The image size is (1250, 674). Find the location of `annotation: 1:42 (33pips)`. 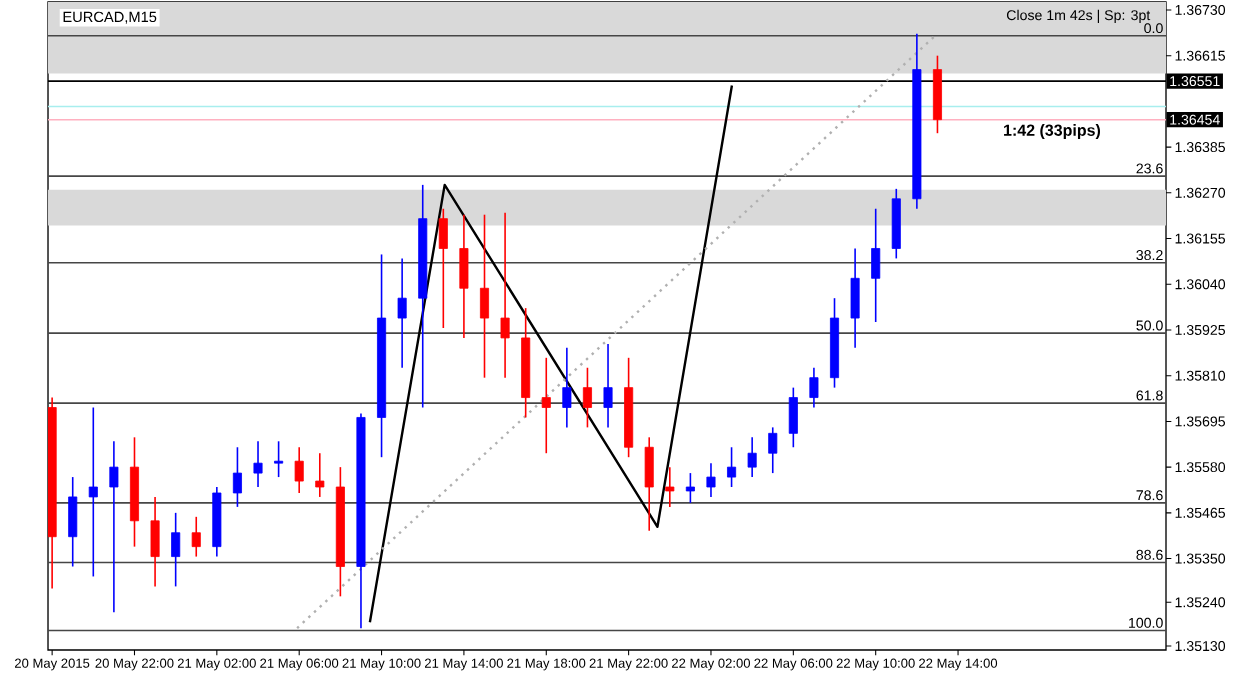

annotation: 1:42 (33pips) is located at coordinates (1052, 132).